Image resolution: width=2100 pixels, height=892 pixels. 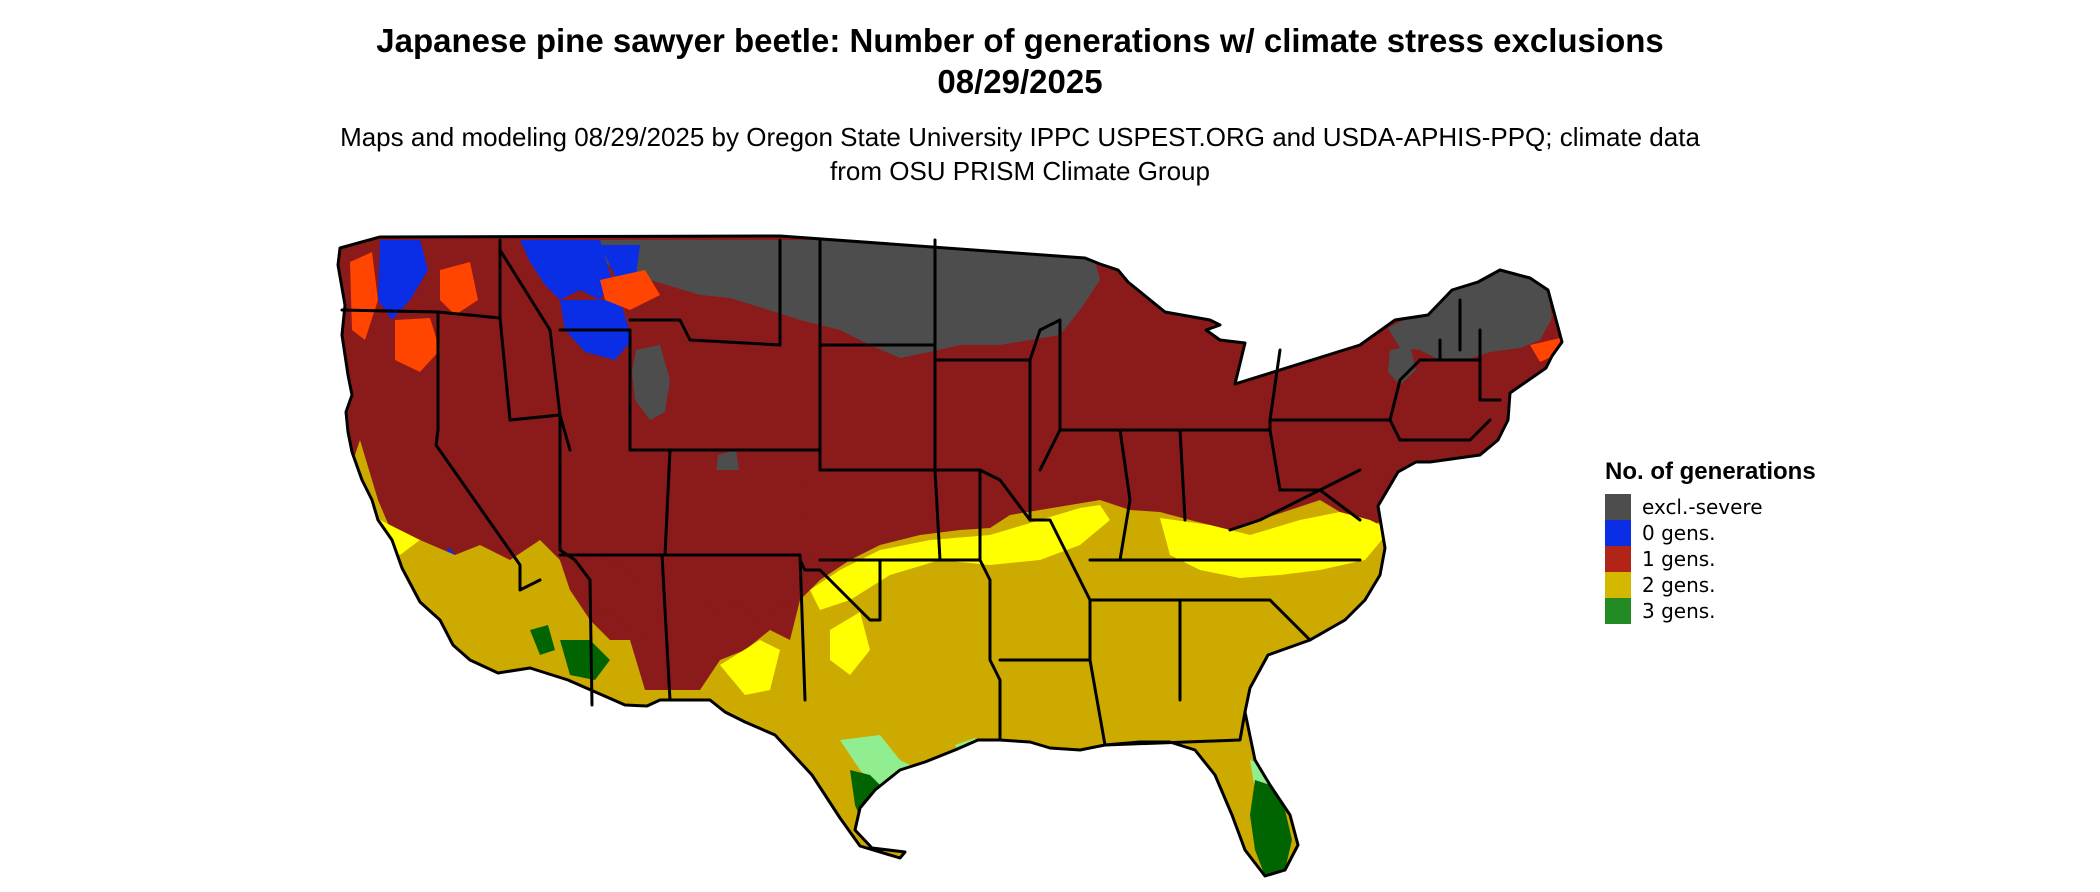 I want to click on legend-item-excluded: excl.-severe, so click(x=1710, y=507).